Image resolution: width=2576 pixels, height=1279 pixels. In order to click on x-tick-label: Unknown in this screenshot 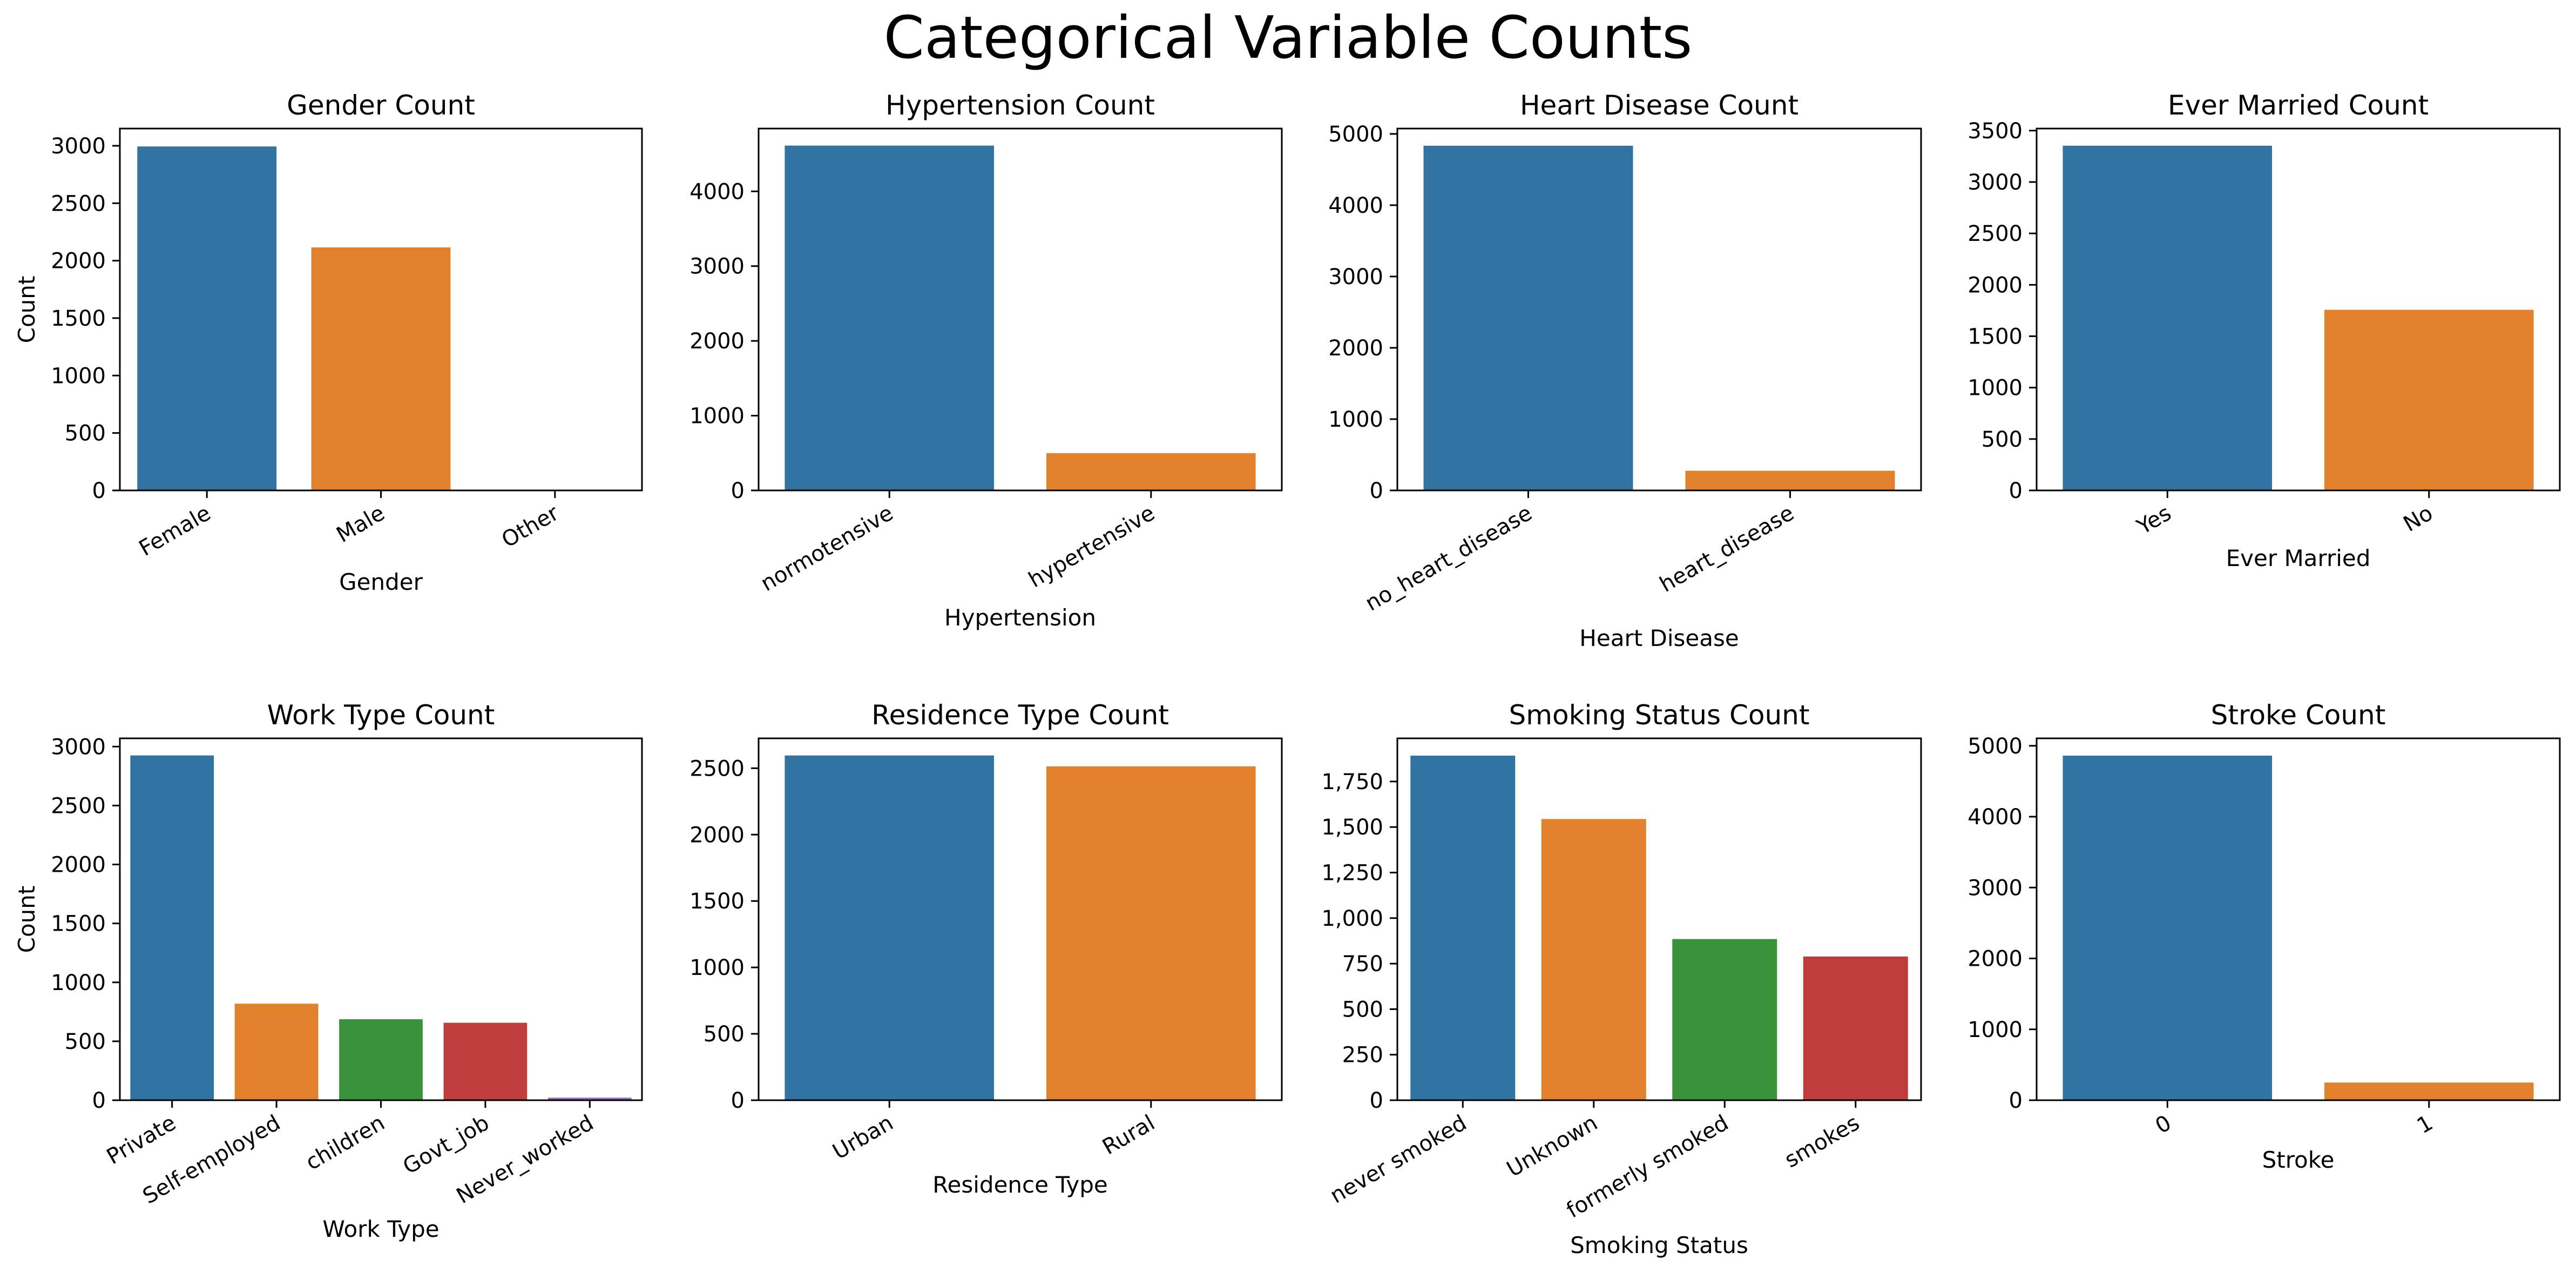, I will do `click(1552, 1146)`.